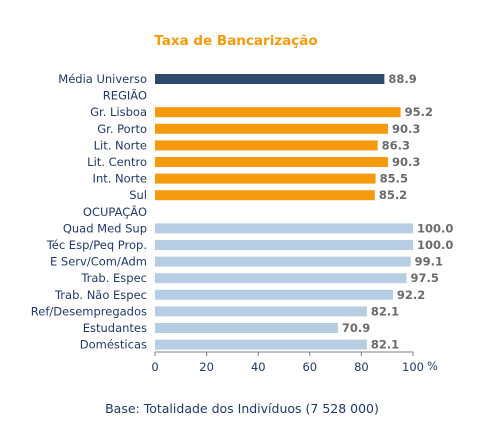  I want to click on category-label: Gr. Lisboa, so click(118, 112).